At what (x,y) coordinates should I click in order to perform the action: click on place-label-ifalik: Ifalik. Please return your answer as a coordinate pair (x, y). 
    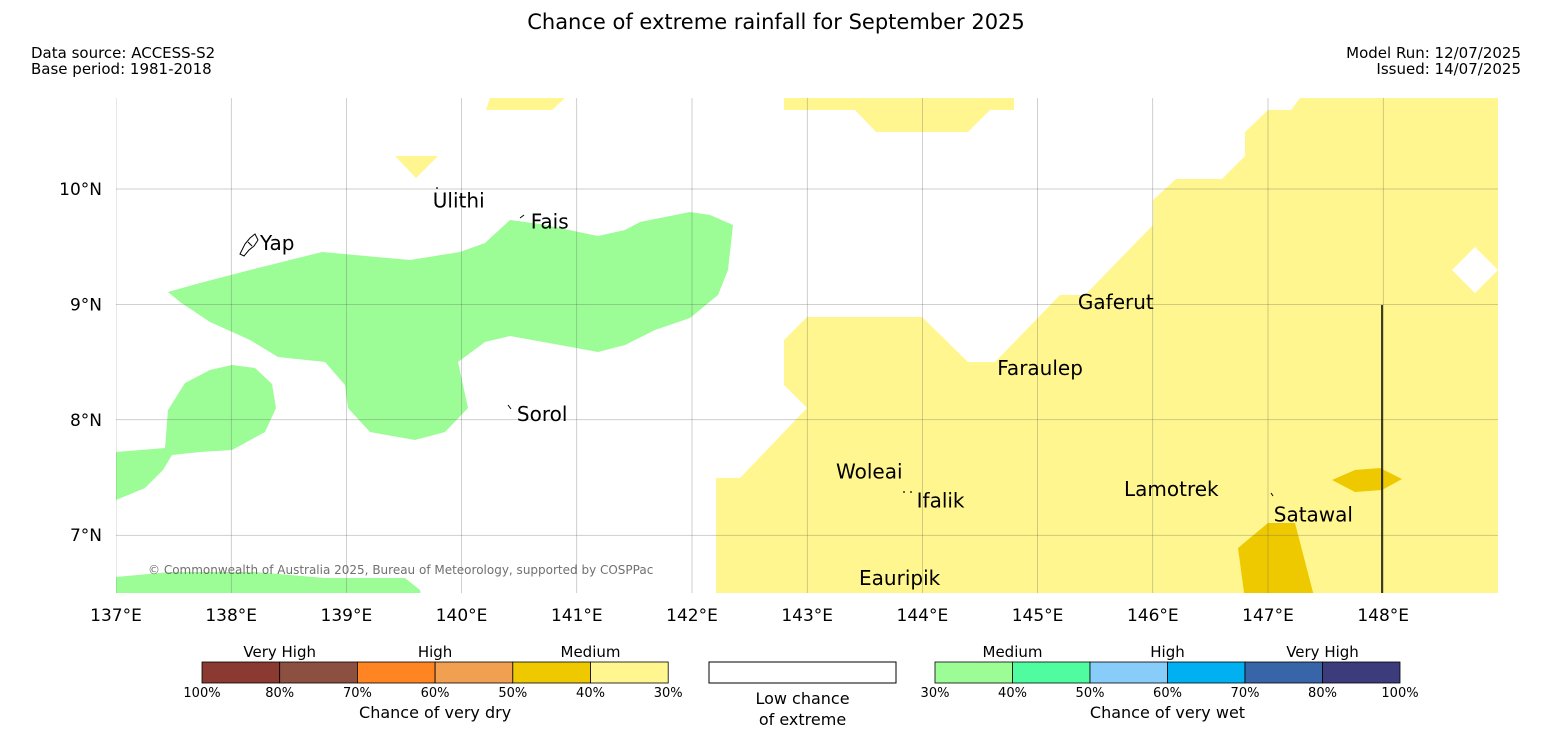
    Looking at the image, I should click on (941, 501).